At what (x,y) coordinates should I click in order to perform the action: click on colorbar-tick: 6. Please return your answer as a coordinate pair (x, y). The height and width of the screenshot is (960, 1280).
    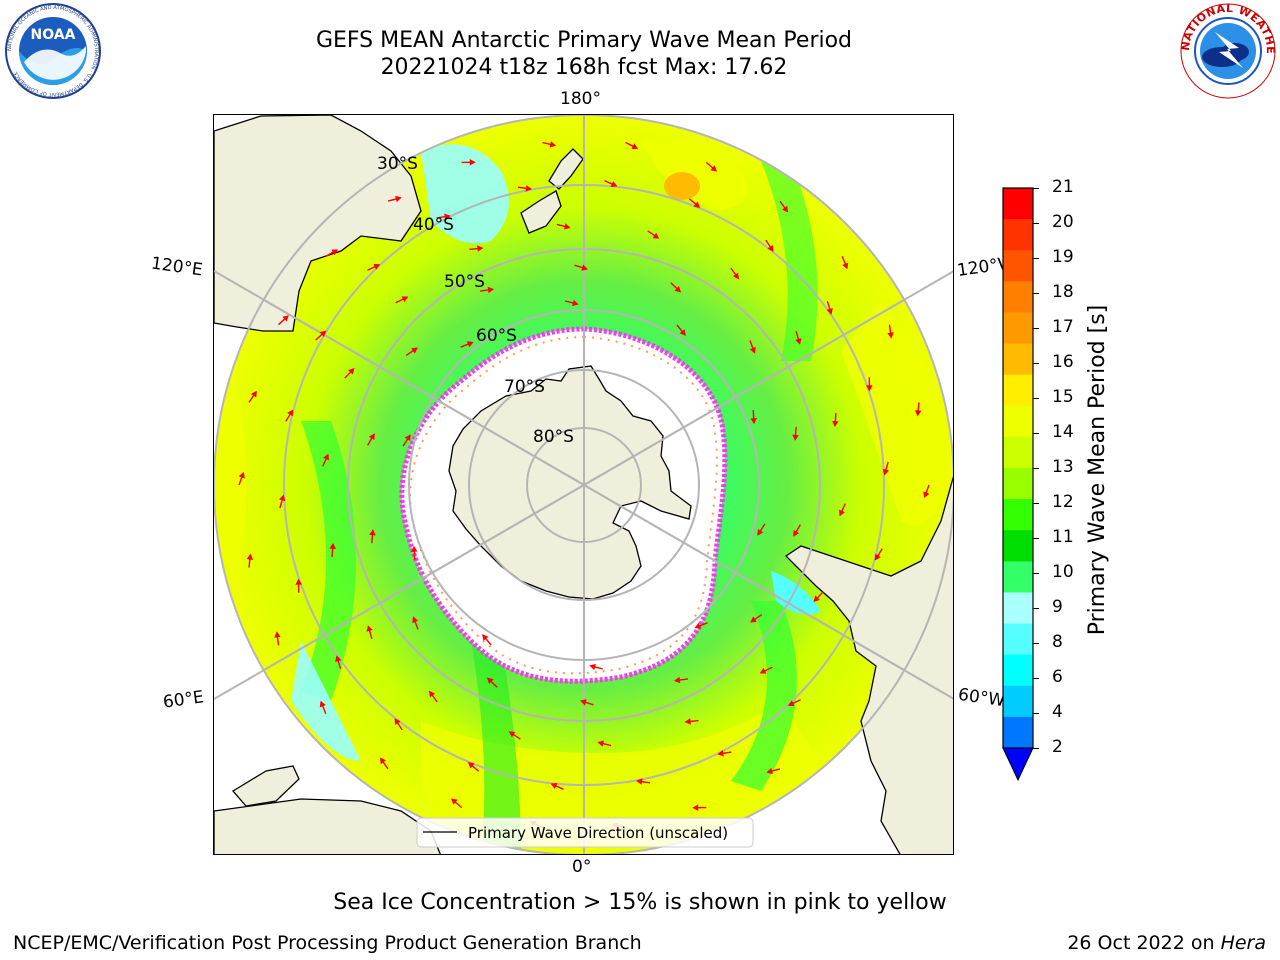
    Looking at the image, I should click on (1057, 677).